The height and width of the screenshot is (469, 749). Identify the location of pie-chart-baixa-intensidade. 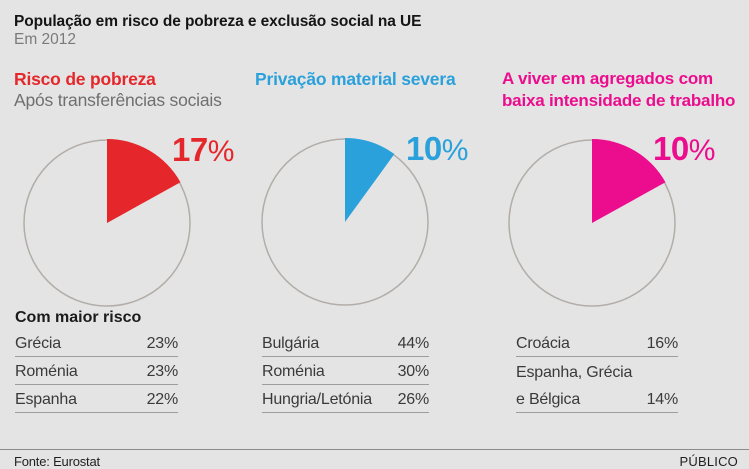
(592, 223).